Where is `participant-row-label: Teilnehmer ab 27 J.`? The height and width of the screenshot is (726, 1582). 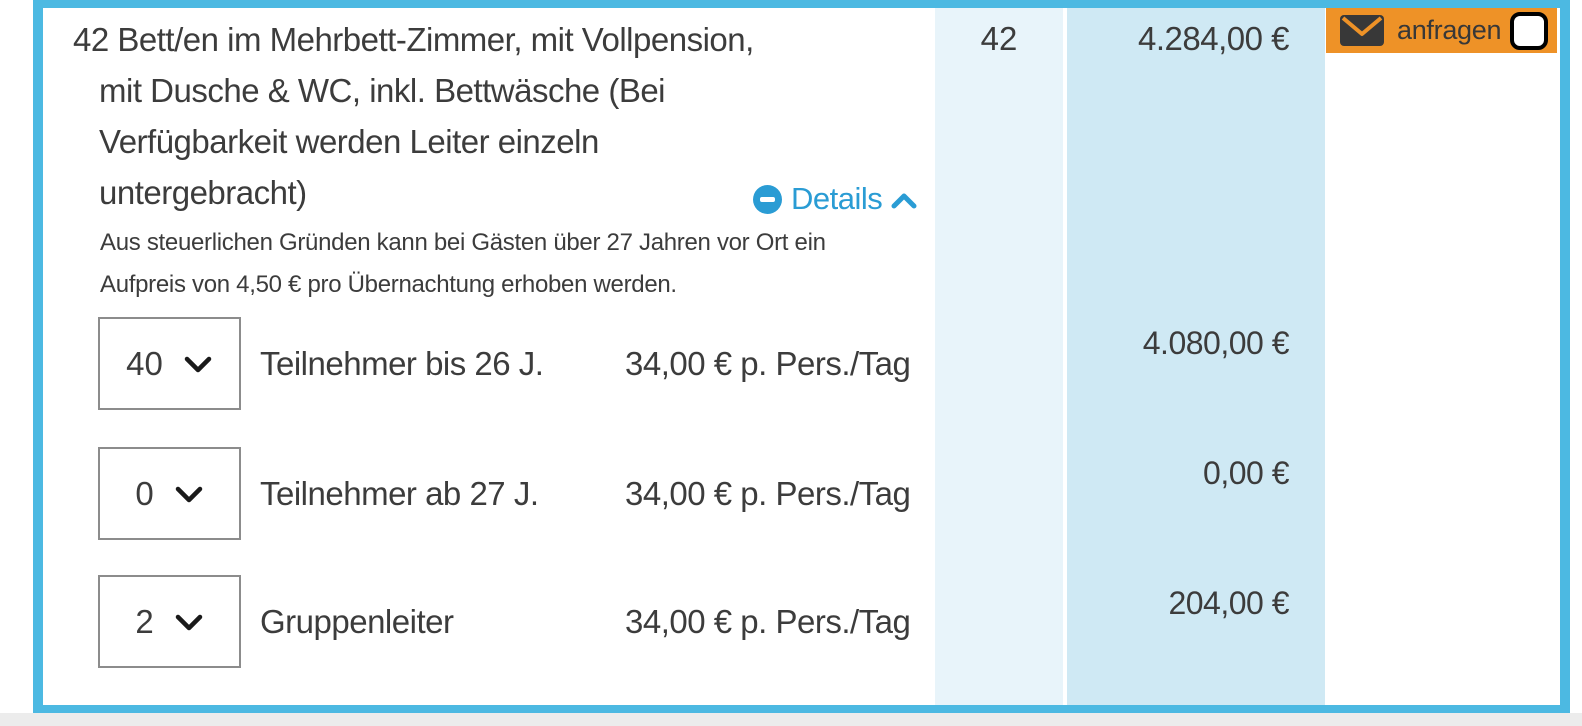 participant-row-label: Teilnehmer ab 27 J. is located at coordinates (399, 493).